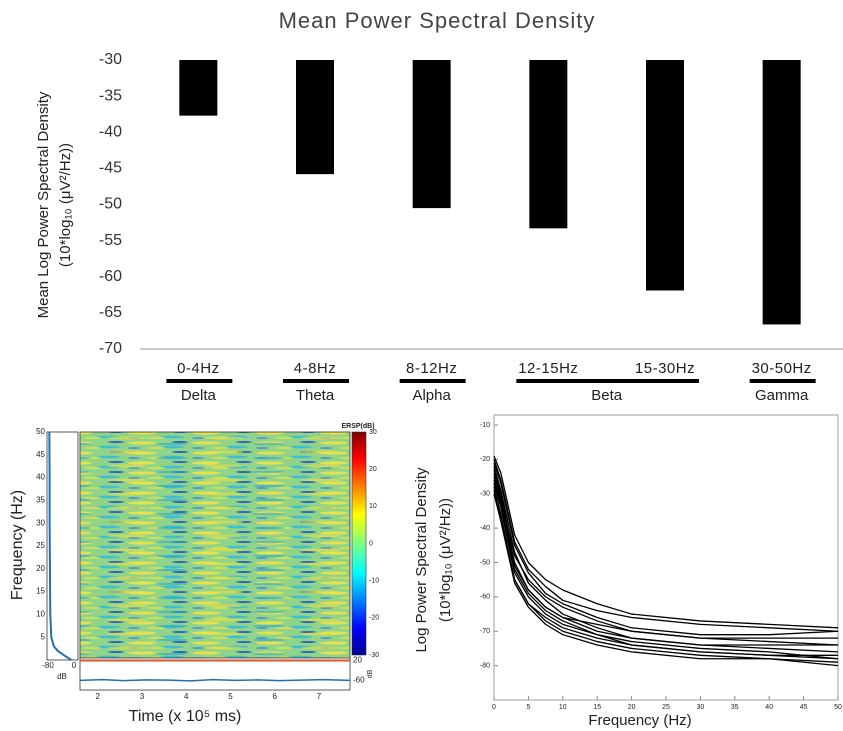  I want to click on y-tick-label: -65, so click(110, 312).